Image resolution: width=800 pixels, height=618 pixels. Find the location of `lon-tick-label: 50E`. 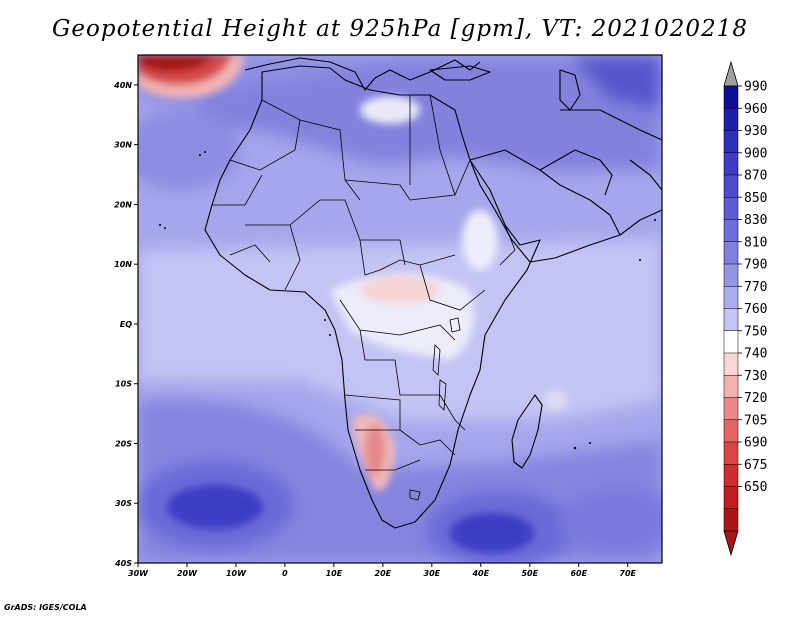

lon-tick-label: 50E is located at coordinates (529, 573).